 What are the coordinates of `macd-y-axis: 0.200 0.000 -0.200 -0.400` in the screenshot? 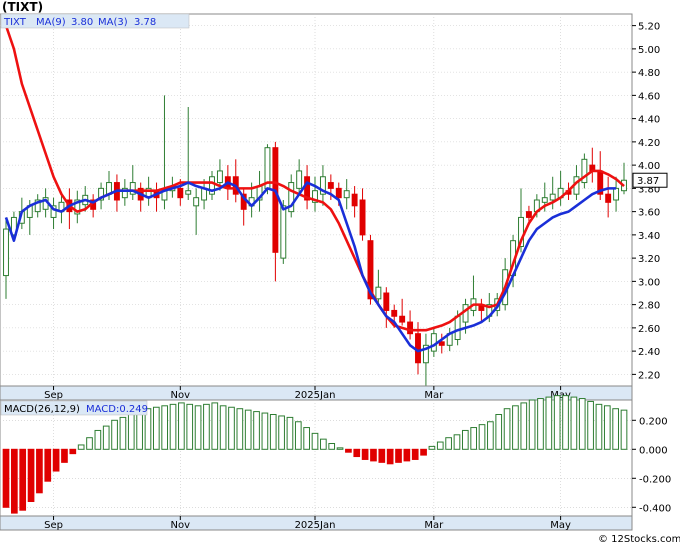 It's located at (651, 465).